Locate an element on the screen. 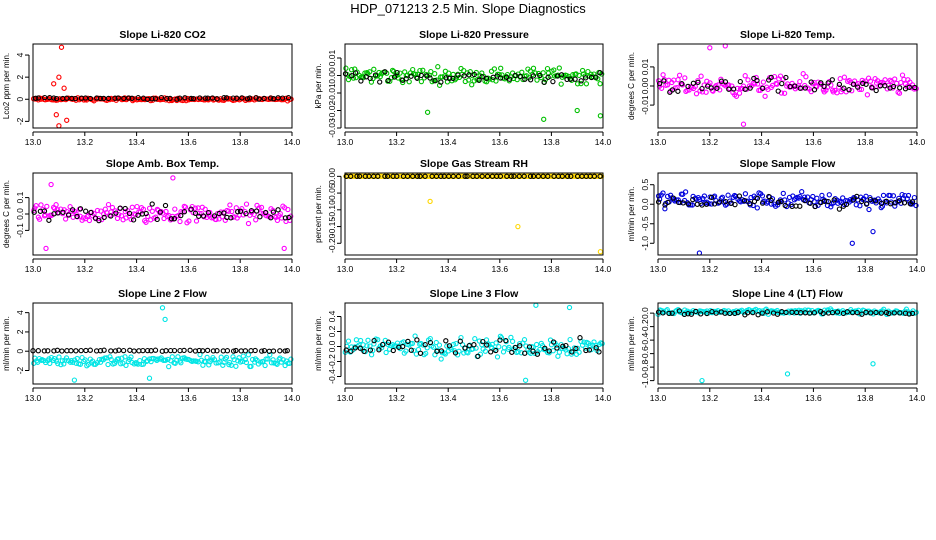 The width and height of the screenshot is (936, 540). y-tick-label: -0.10 is located at coordinates (332, 210).